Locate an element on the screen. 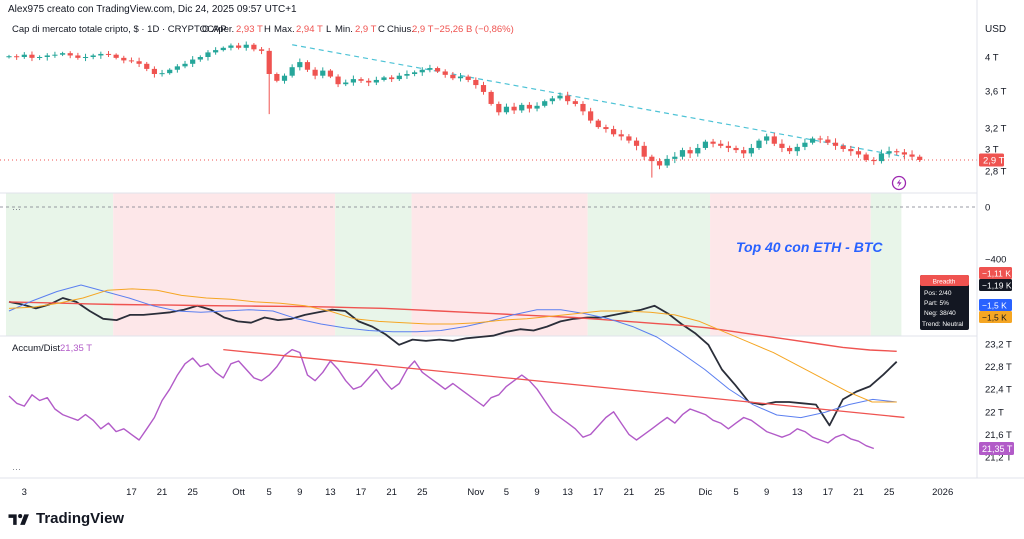  lightning-icon is located at coordinates (899, 183).